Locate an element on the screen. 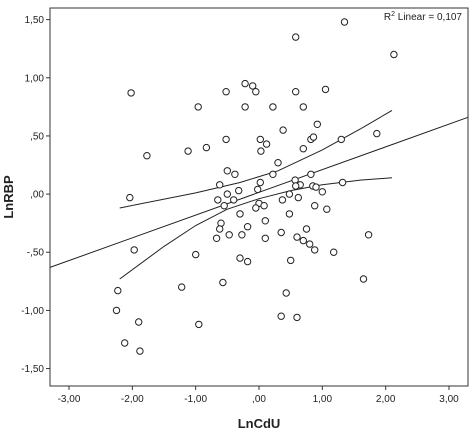 This screenshot has height=434, width=474. y-ticks: 1,50 1,00 ,50 ,00 -,50 -1,00 -1,50 is located at coordinates (35, 195).